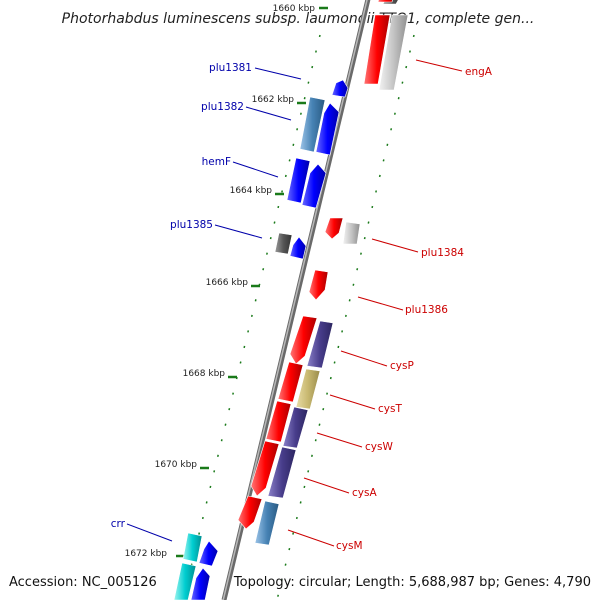  What do you see at coordinates (320, 344) in the screenshot?
I see `feature-cysP-navy` at bounding box center [320, 344].